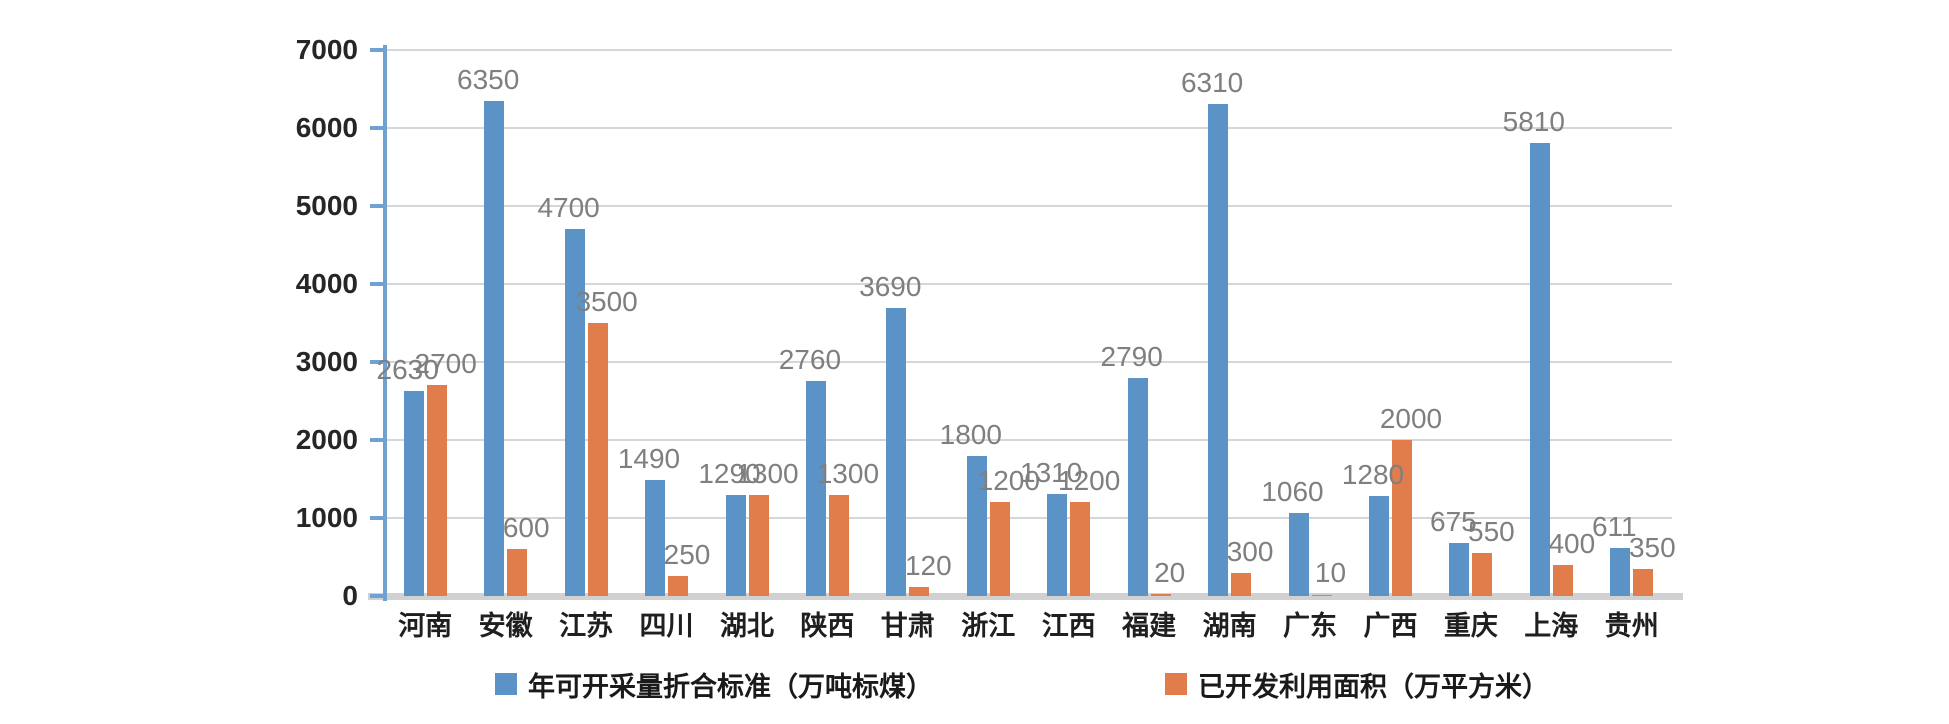  I want to click on y-tick-label-5000: 5000, so click(326, 205).